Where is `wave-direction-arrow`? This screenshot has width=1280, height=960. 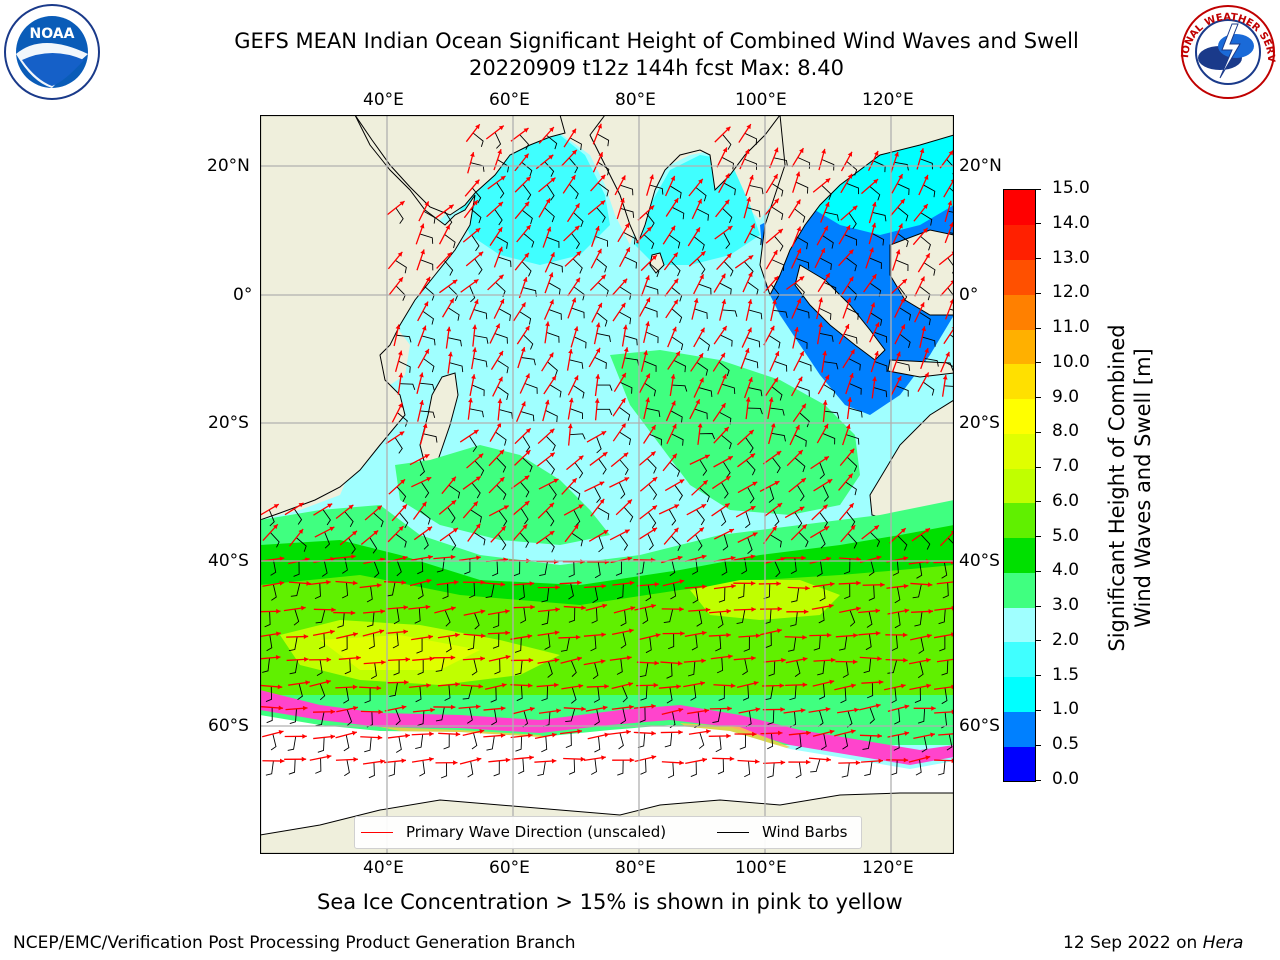
wave-direction-arrow is located at coordinates (944, 760).